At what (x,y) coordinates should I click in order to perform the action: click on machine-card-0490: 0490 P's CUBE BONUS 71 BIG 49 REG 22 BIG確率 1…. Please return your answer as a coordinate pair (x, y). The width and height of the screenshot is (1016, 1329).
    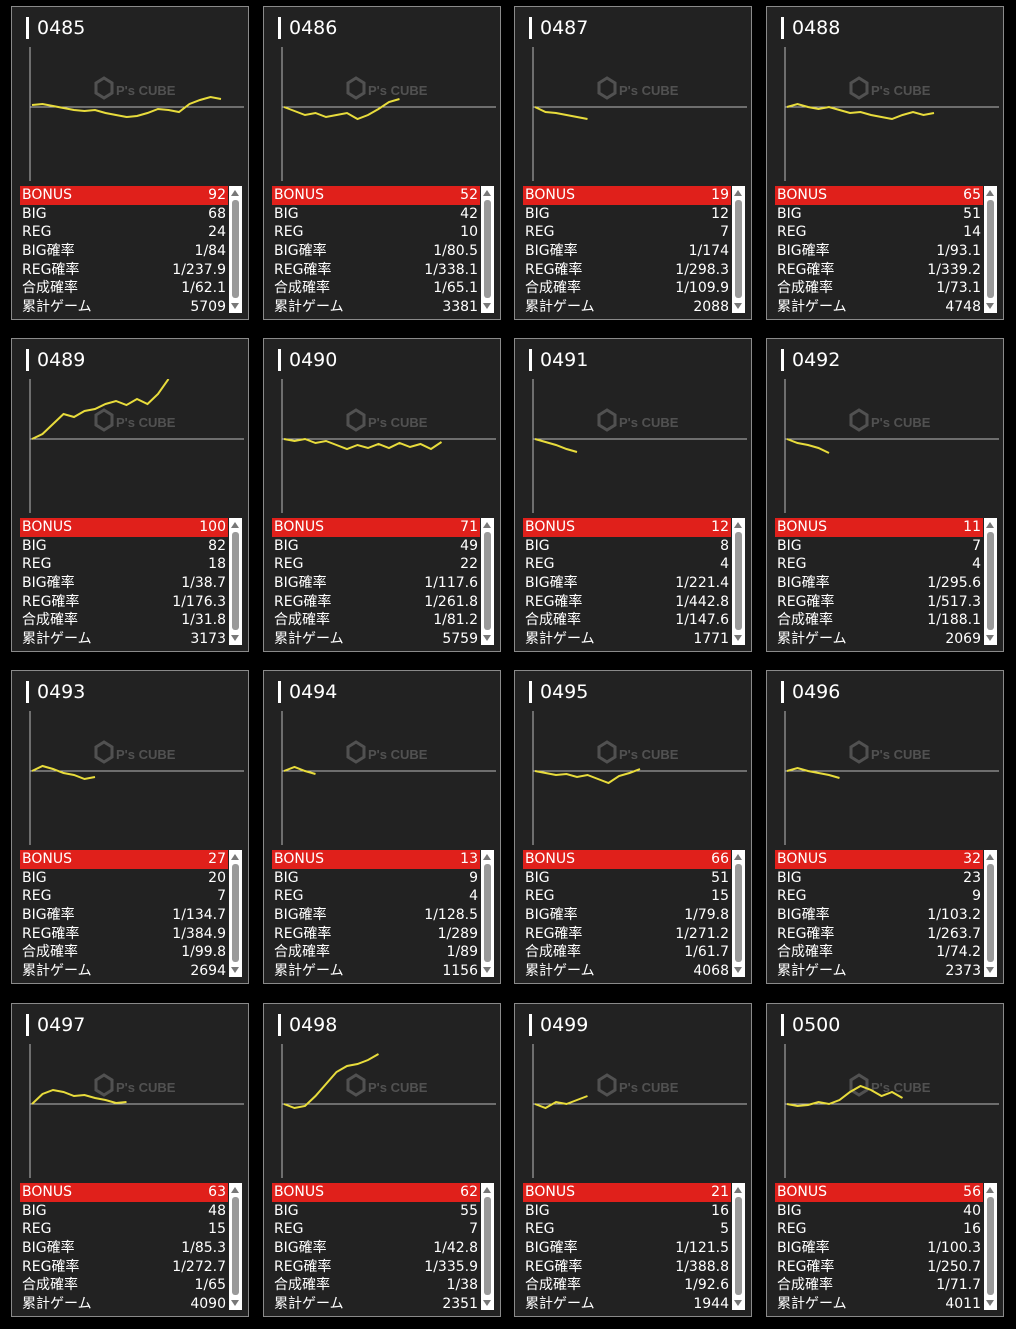
    Looking at the image, I should click on (382, 495).